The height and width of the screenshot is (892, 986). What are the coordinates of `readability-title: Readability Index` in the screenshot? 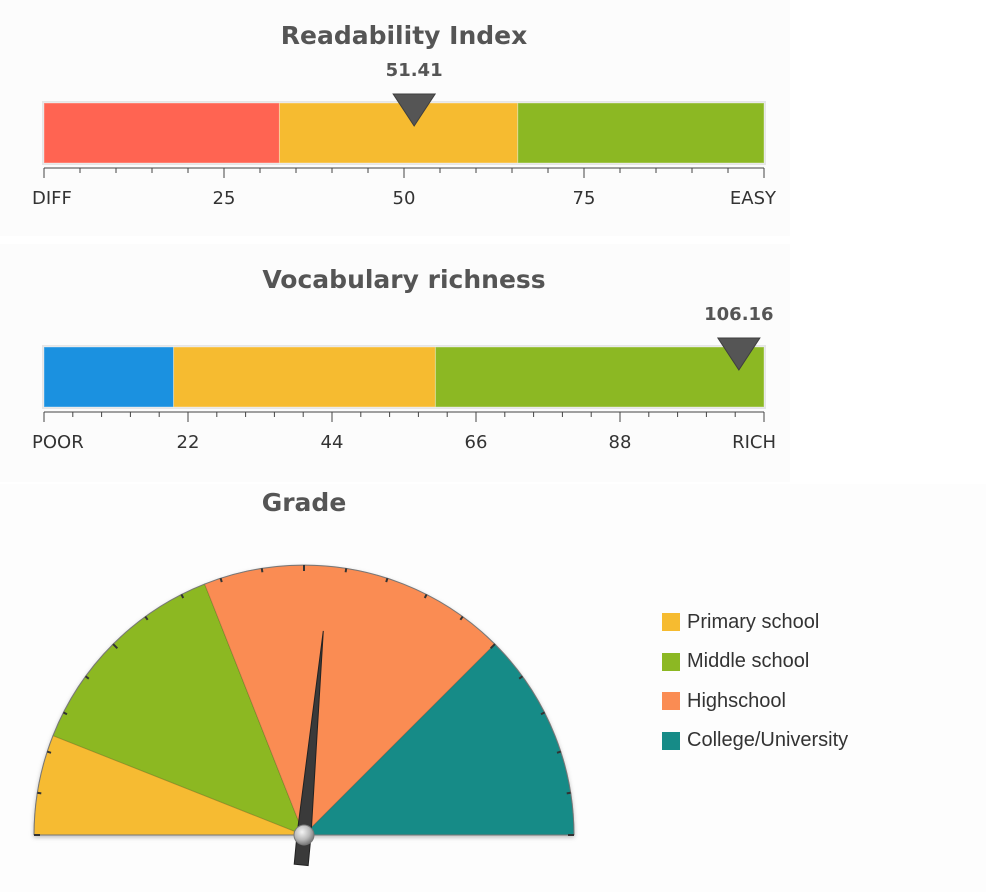 It's located at (404, 35).